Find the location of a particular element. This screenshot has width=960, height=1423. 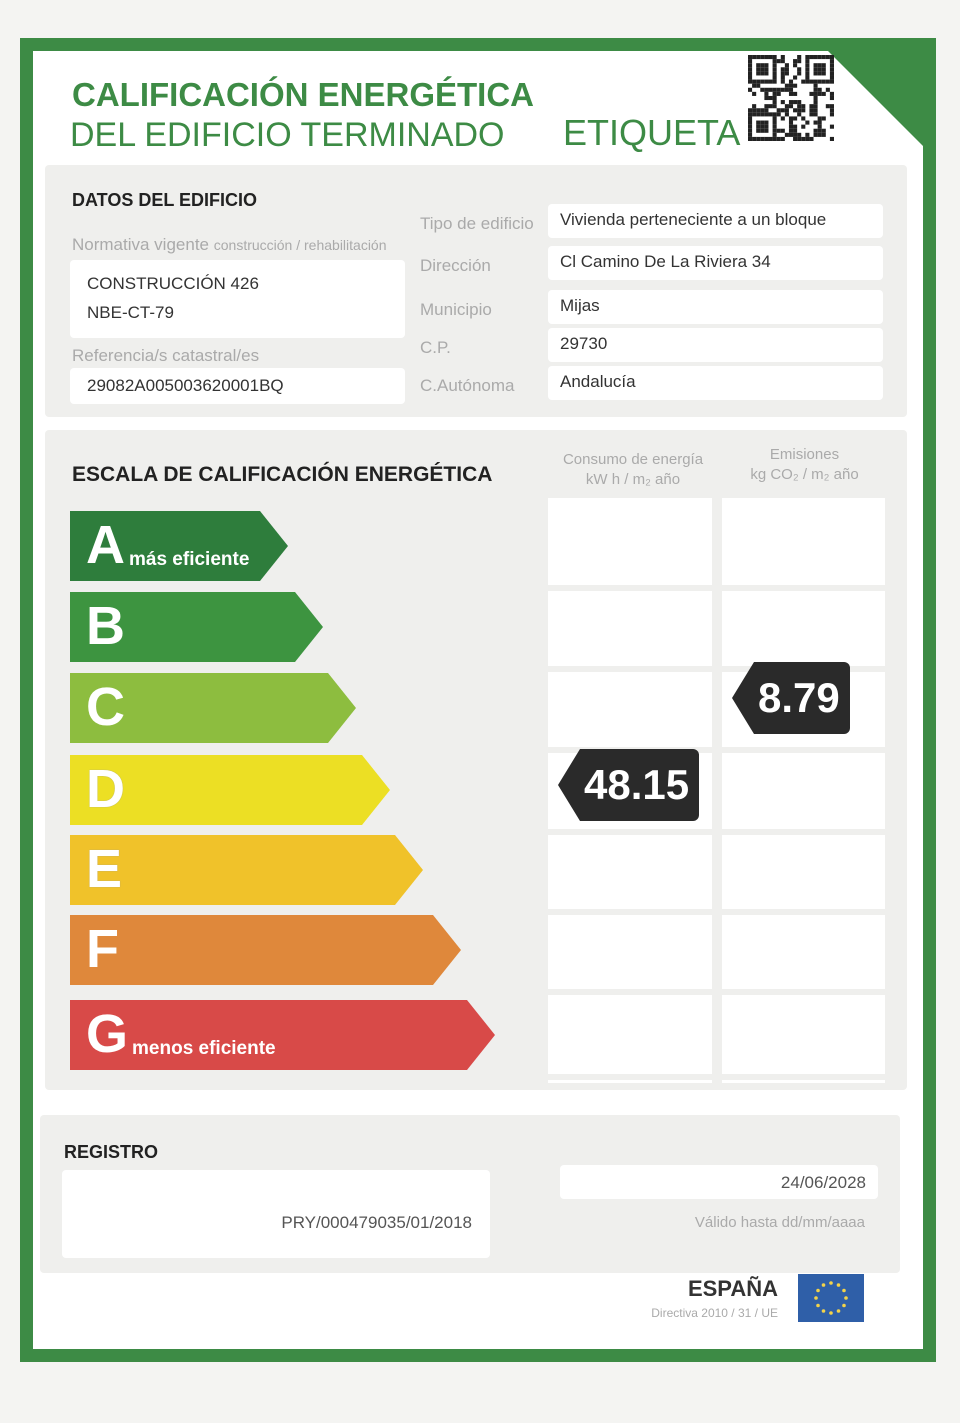

catastral-label: Referencia/s catastral/es is located at coordinates (166, 355).